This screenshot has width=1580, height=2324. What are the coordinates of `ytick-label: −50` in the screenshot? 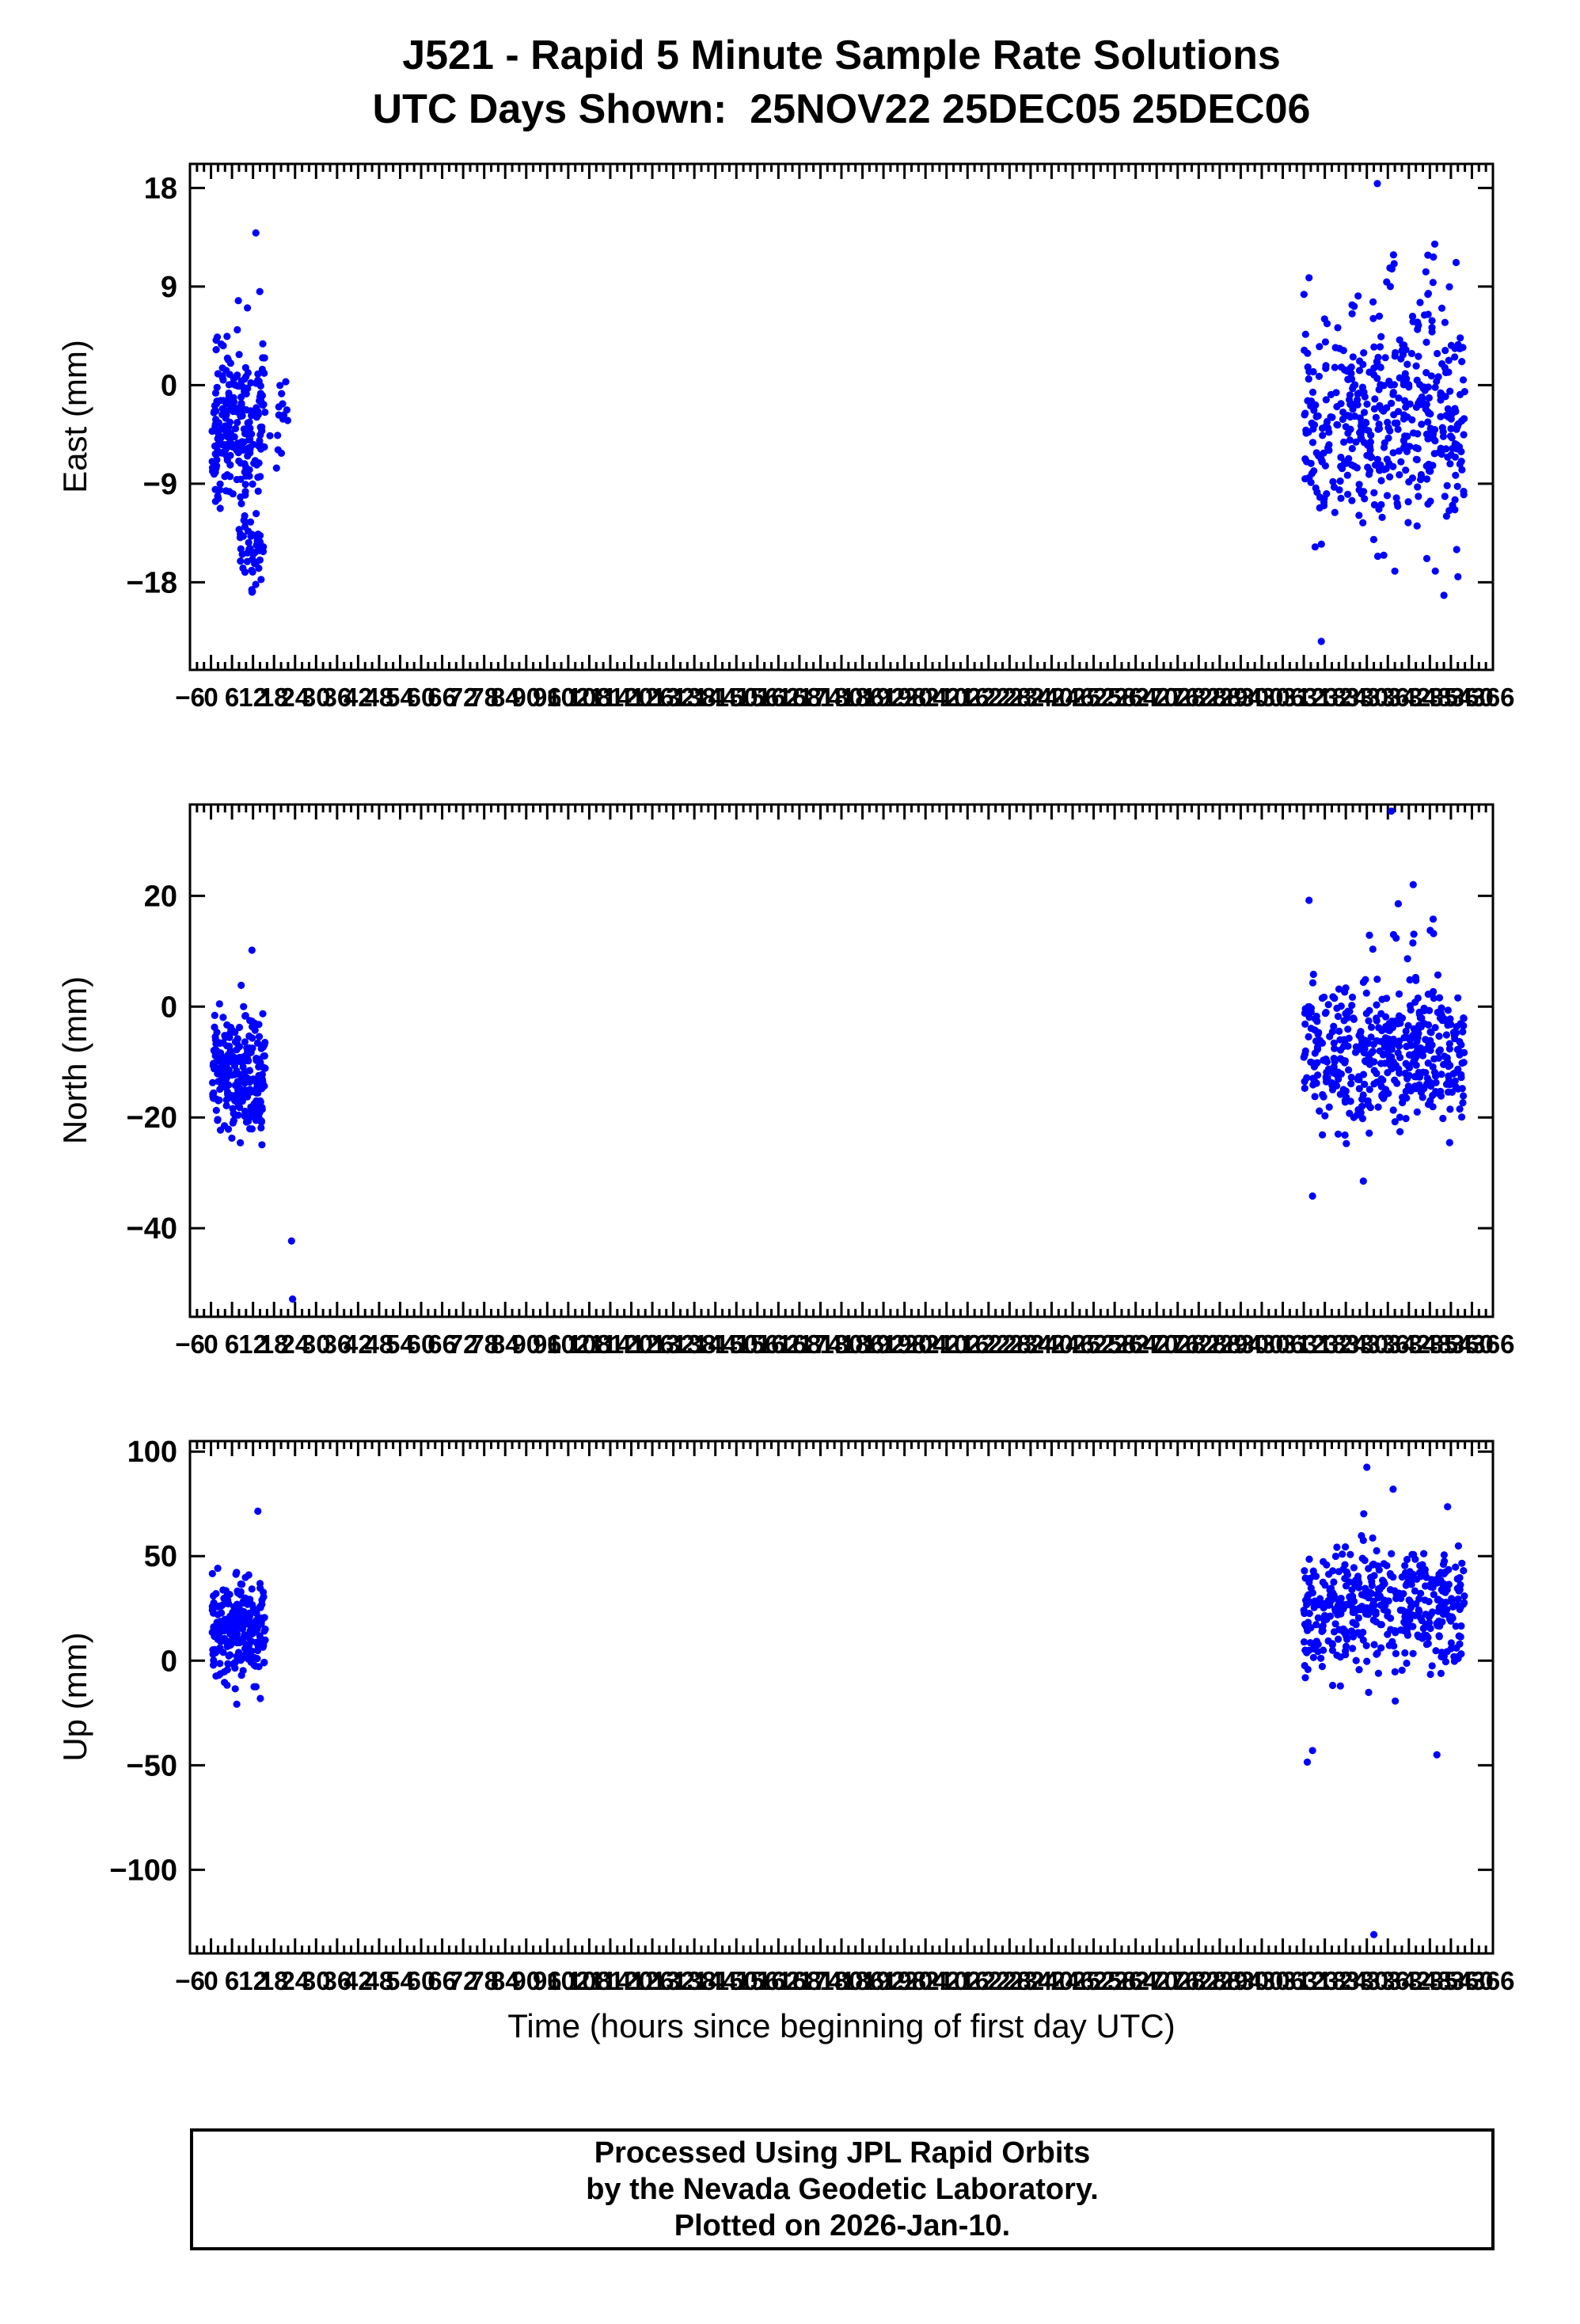 It's located at (152, 1765).